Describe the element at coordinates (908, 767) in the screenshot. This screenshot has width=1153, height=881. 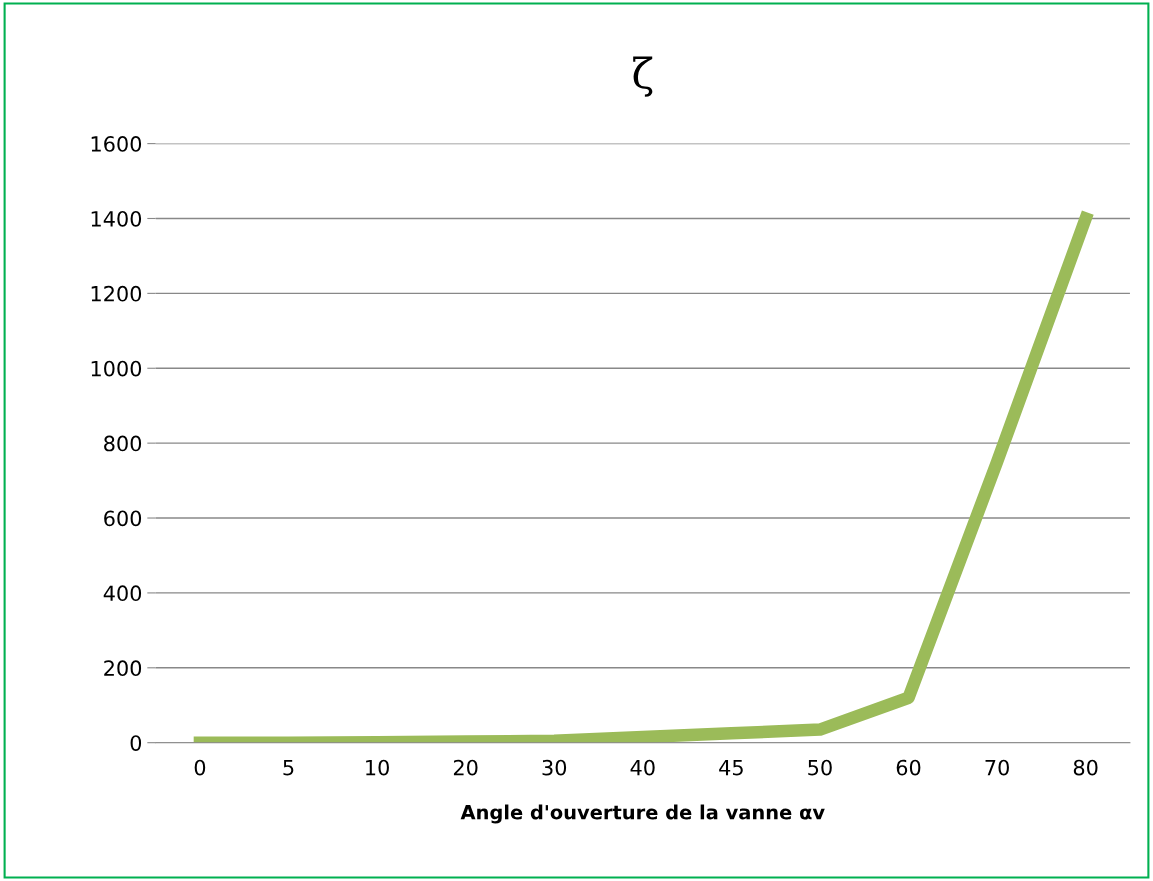
I see `x-tick-label: 60` at that location.